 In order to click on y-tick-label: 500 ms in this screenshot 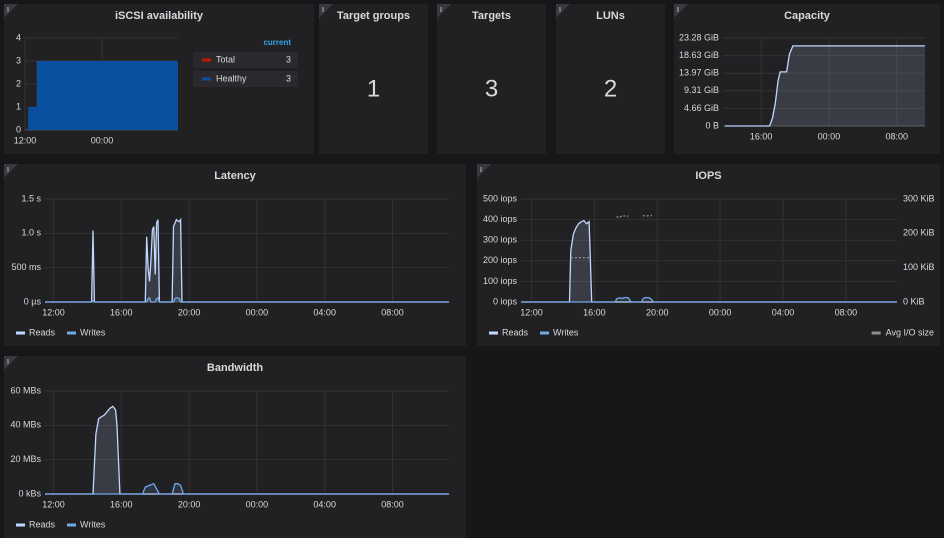, I will do `click(26, 267)`.